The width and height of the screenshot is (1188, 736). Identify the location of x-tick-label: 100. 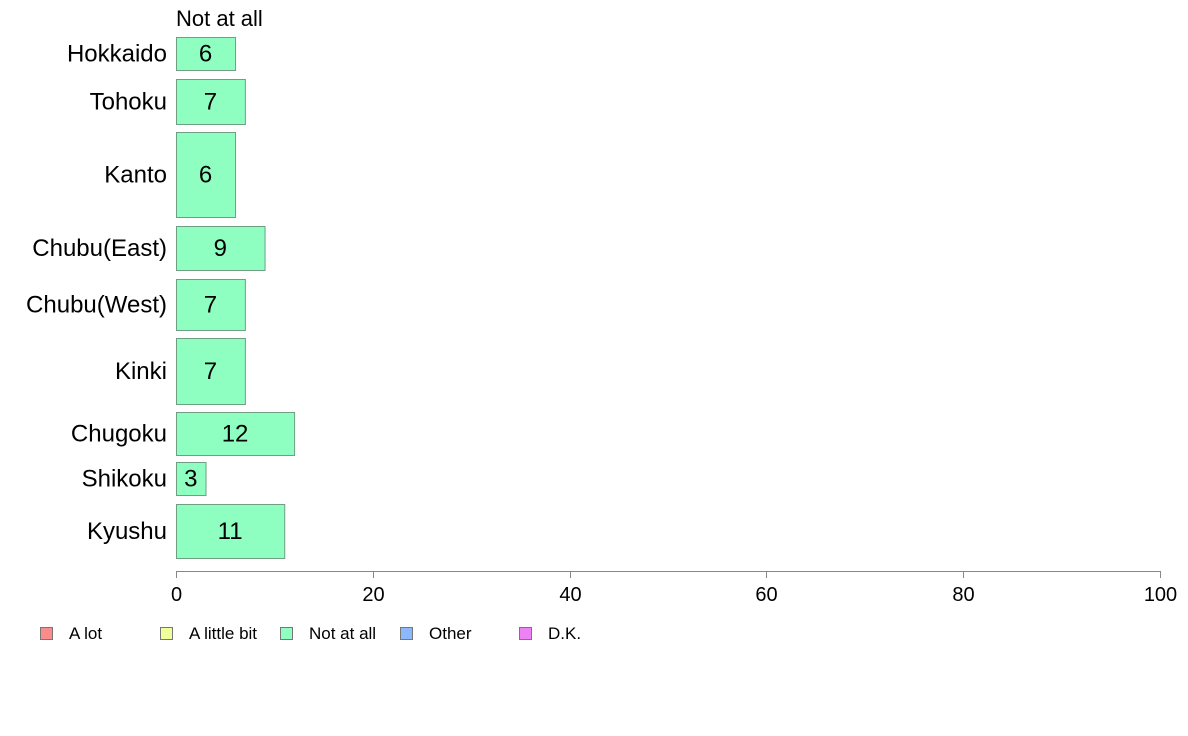
(1160, 595).